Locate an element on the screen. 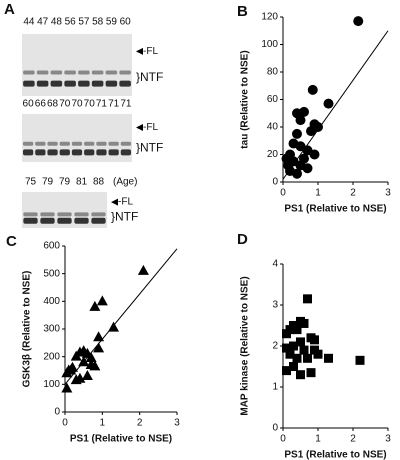  age-label: 75 is located at coordinates (31, 182).